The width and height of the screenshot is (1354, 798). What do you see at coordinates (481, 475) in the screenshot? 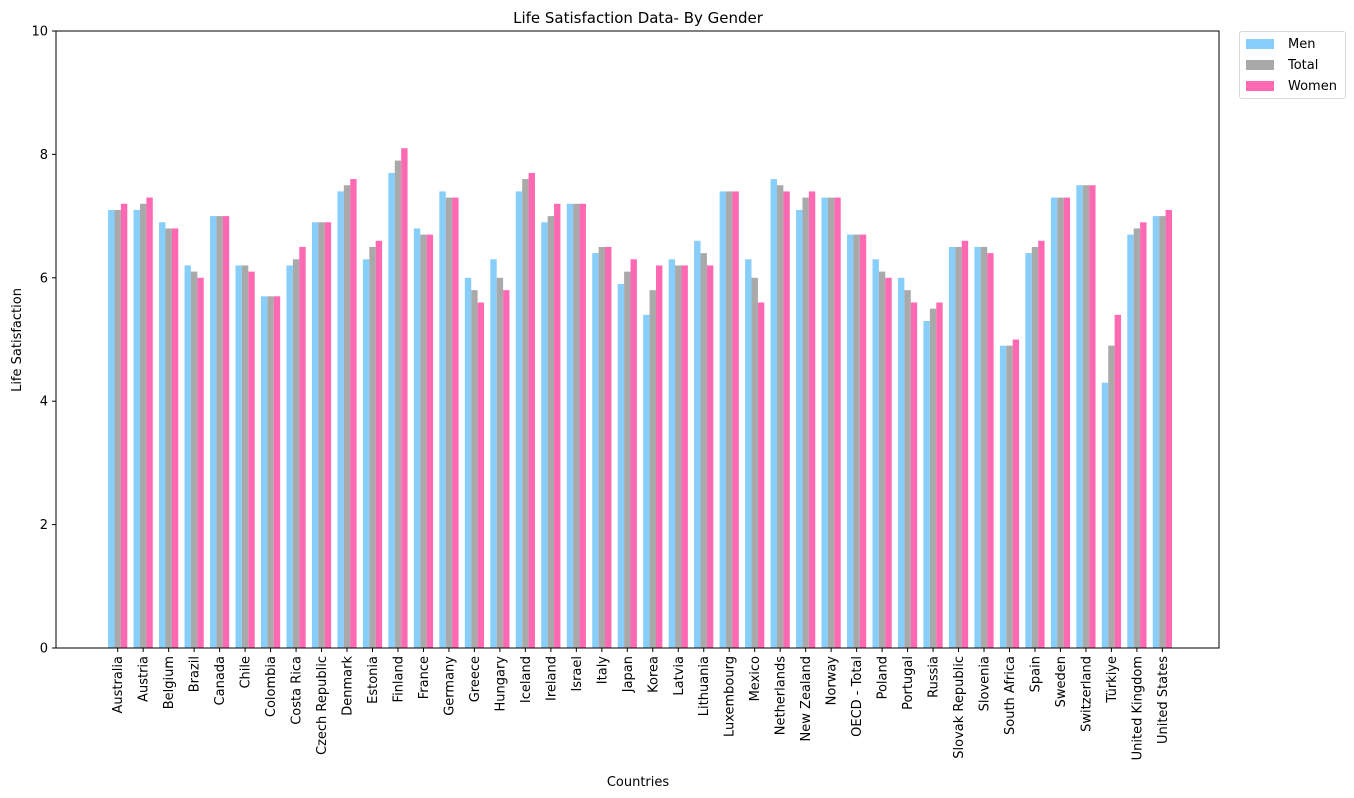
I see `bar-women-greece` at bounding box center [481, 475].